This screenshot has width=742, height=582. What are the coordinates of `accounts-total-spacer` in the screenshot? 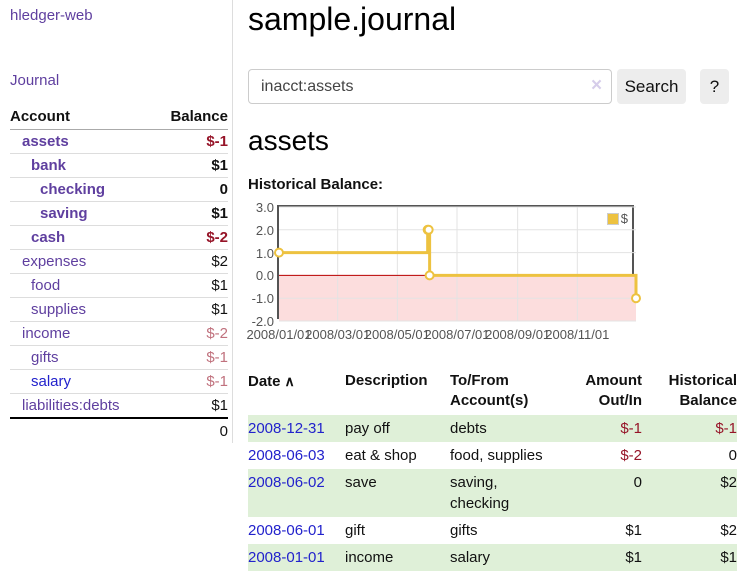 It's located at (81, 430).